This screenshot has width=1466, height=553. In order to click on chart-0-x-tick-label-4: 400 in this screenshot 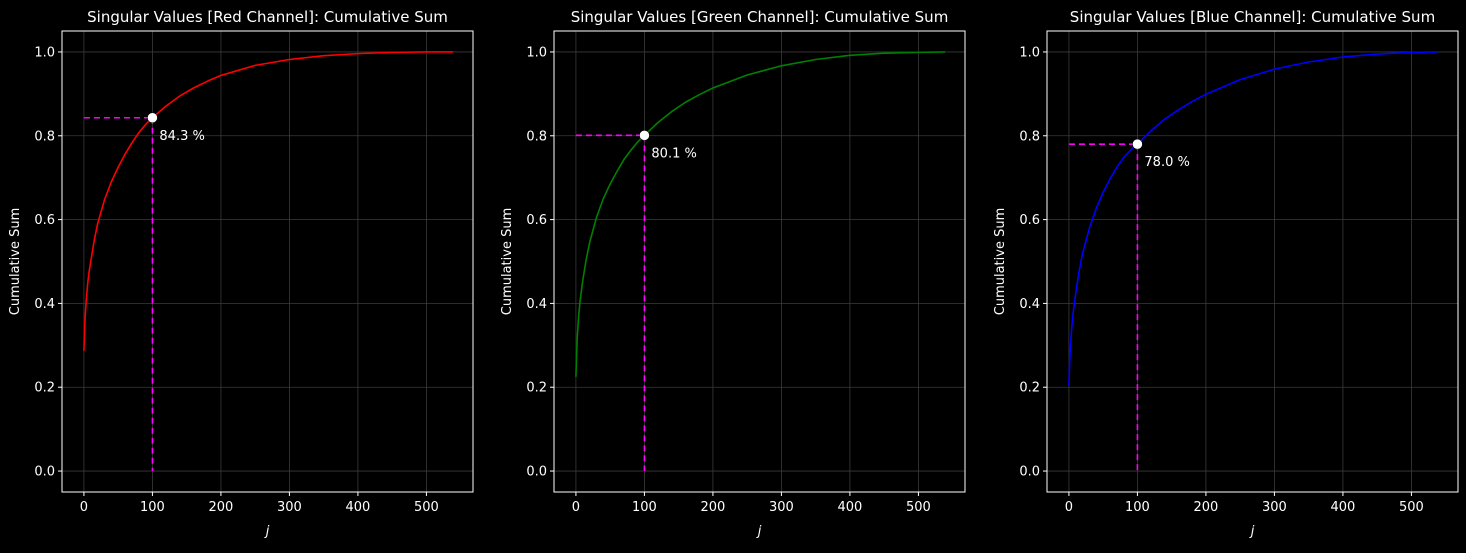, I will do `click(358, 507)`.